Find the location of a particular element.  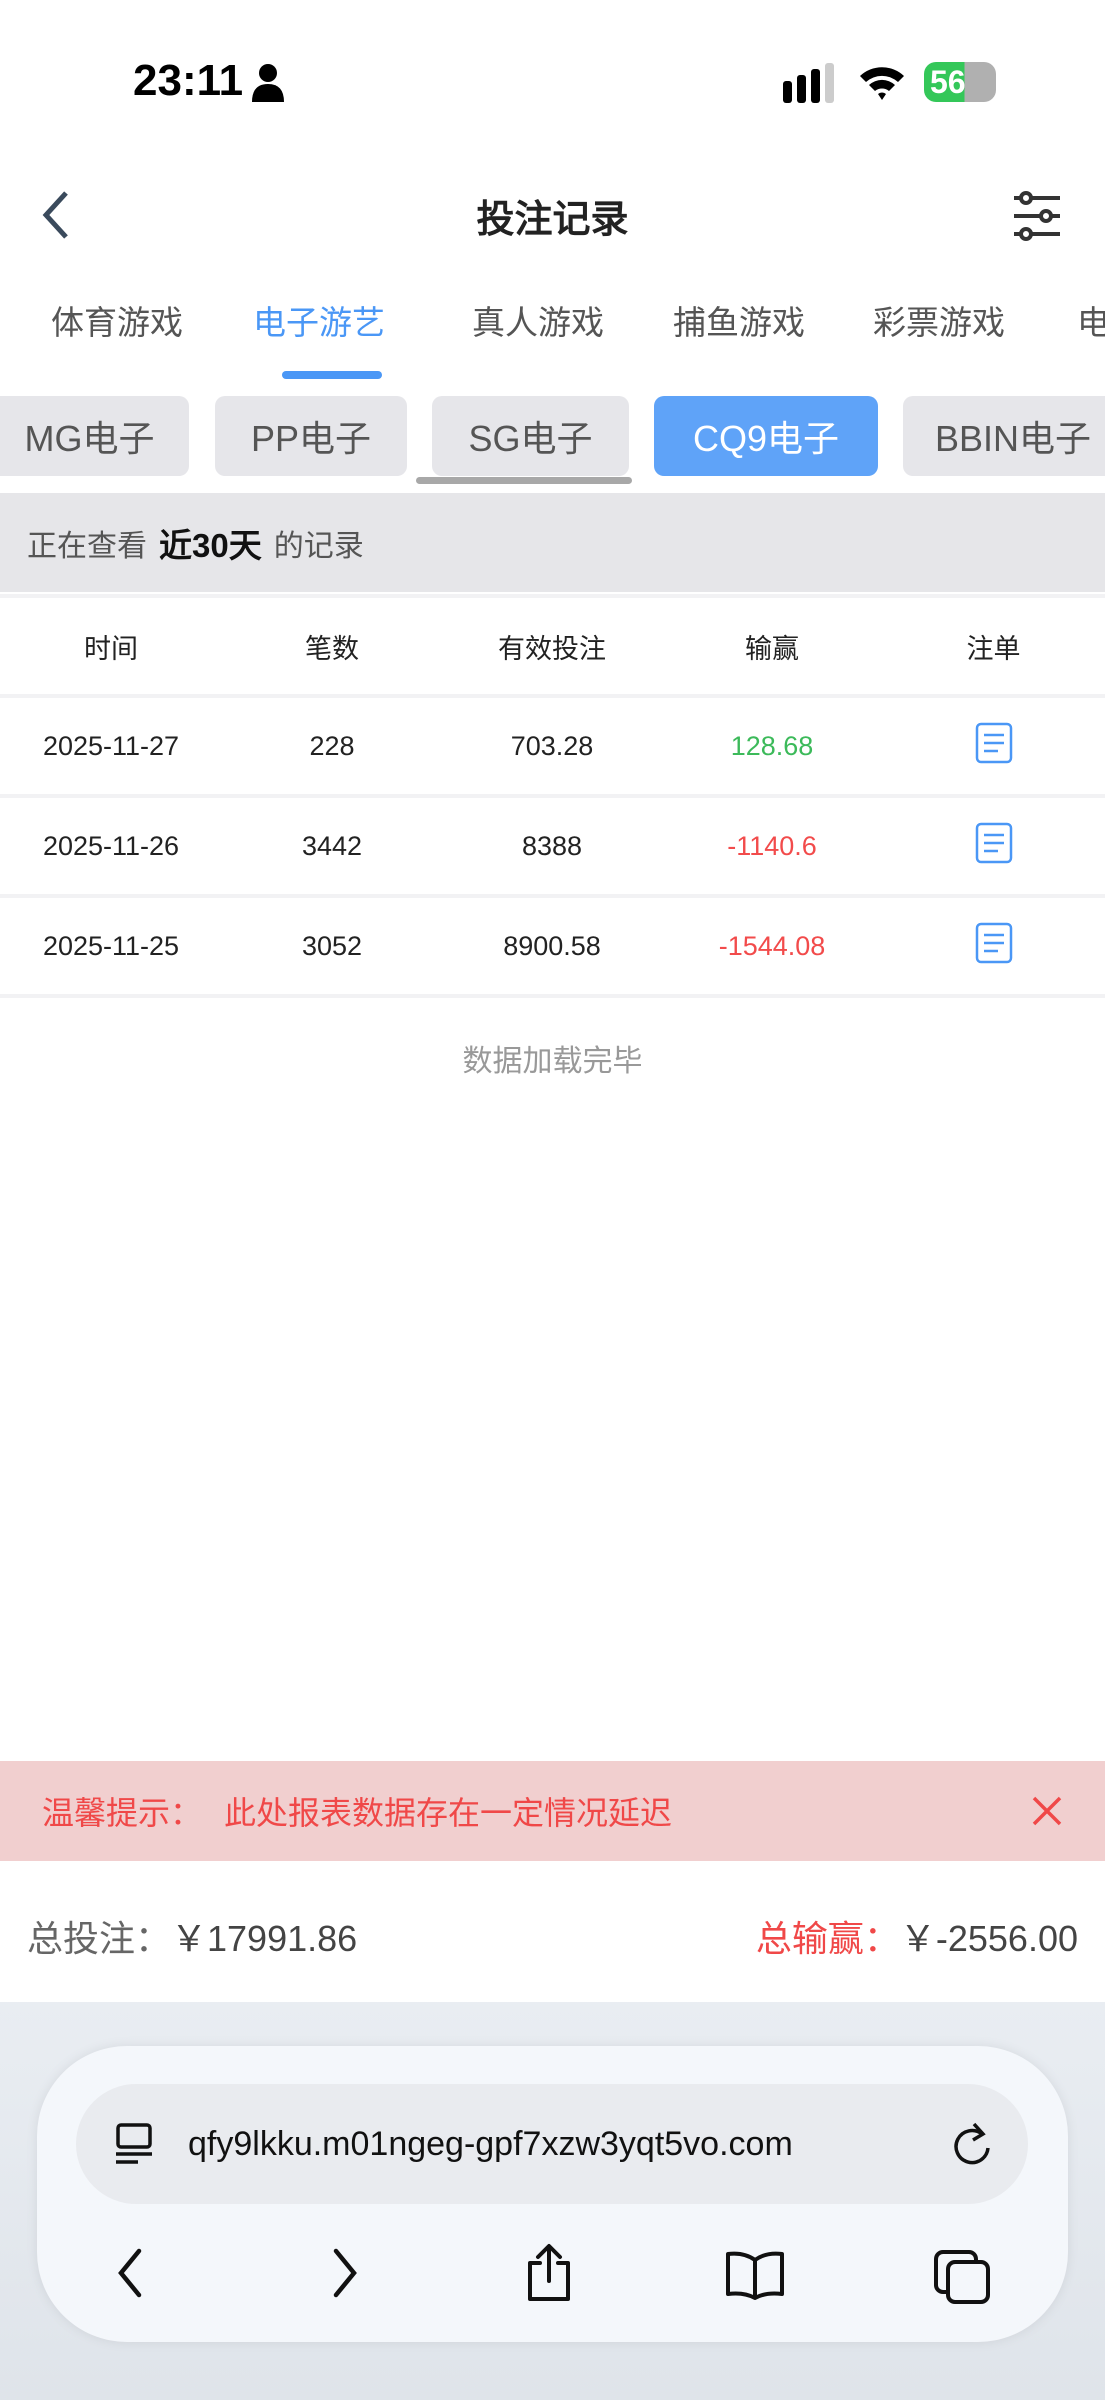

nav-bar: 投注记录 is located at coordinates (552, 212).